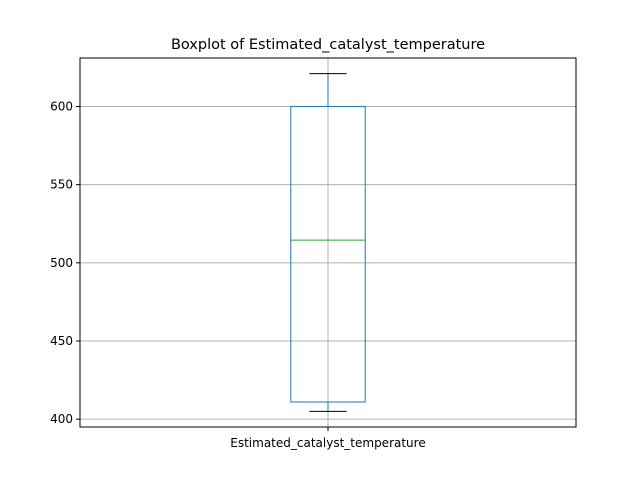 The height and width of the screenshot is (480, 640). What do you see at coordinates (61, 263) in the screenshot?
I see `y-tick-label-500: 500` at bounding box center [61, 263].